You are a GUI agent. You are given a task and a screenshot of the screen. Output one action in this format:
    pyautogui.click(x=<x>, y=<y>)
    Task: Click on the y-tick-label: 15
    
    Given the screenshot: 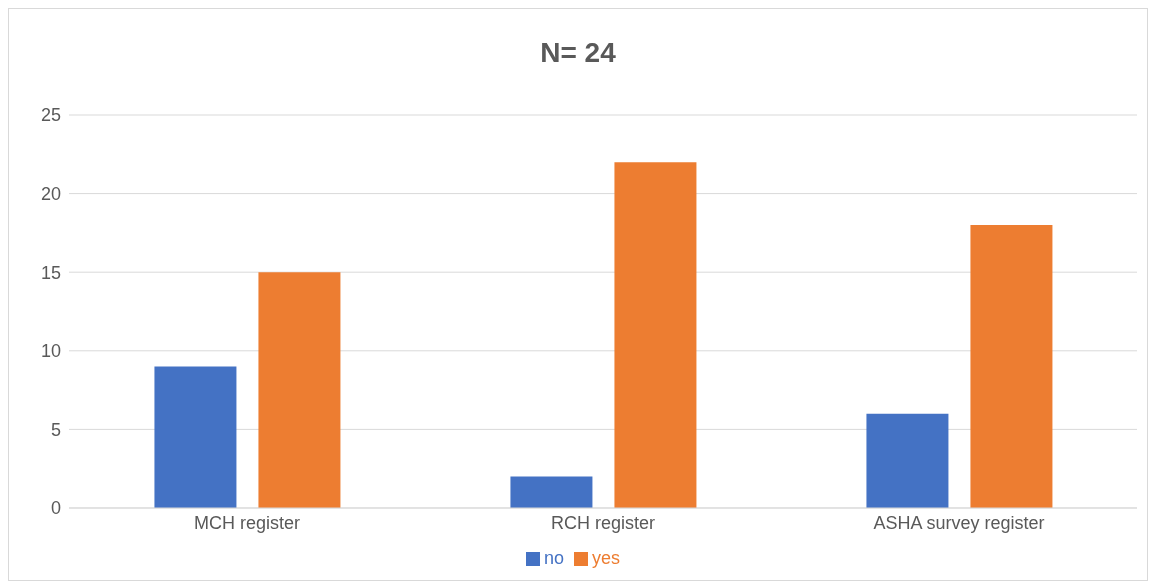 What is the action you would take?
    pyautogui.click(x=50, y=272)
    